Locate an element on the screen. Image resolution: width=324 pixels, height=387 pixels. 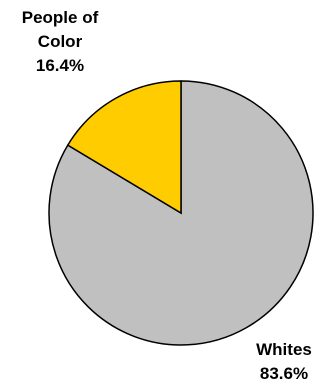
slice-label-people-of-color: People of Color 16.4% is located at coordinates (60, 42).